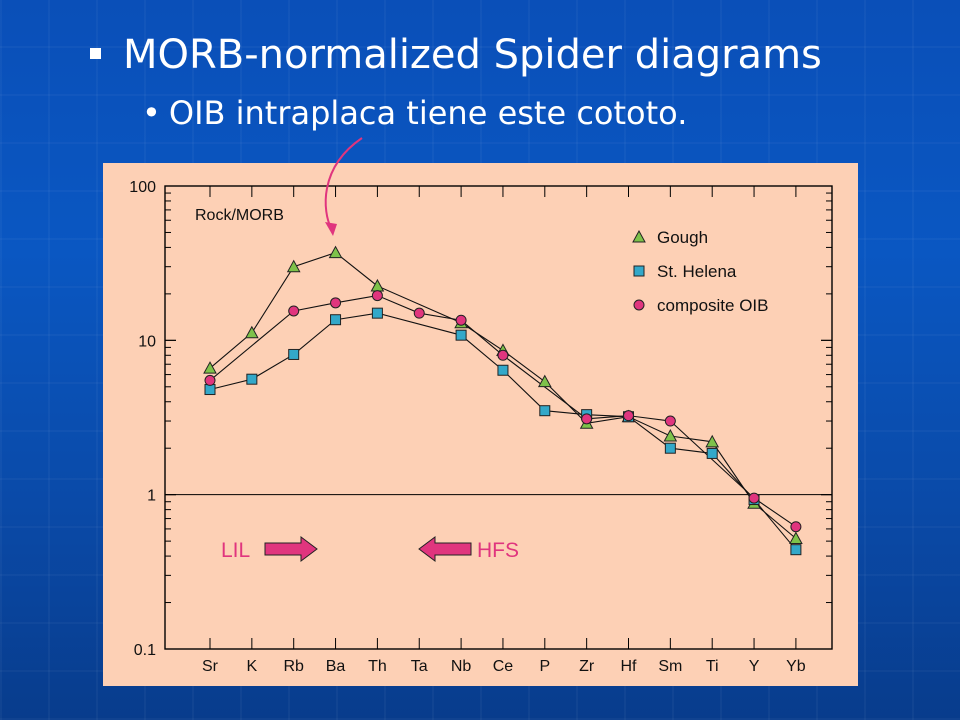 This screenshot has height=720, width=960. I want to click on lil-label: LIL, so click(235, 550).